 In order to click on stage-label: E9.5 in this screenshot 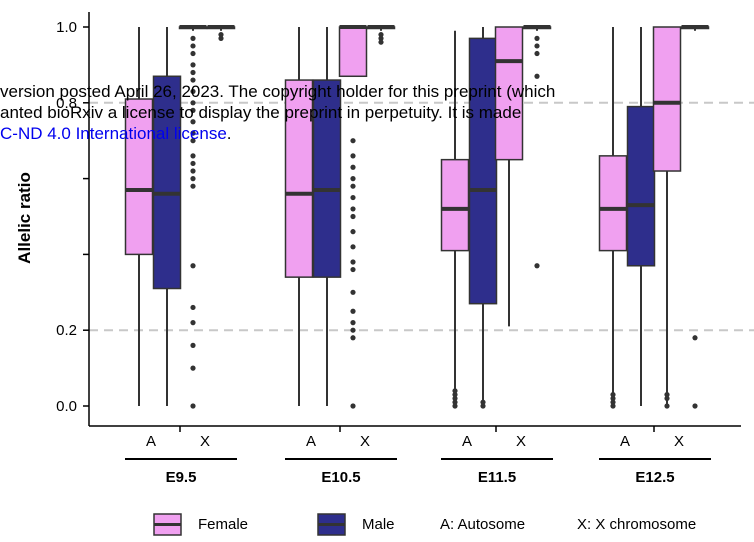, I will do `click(181, 477)`.